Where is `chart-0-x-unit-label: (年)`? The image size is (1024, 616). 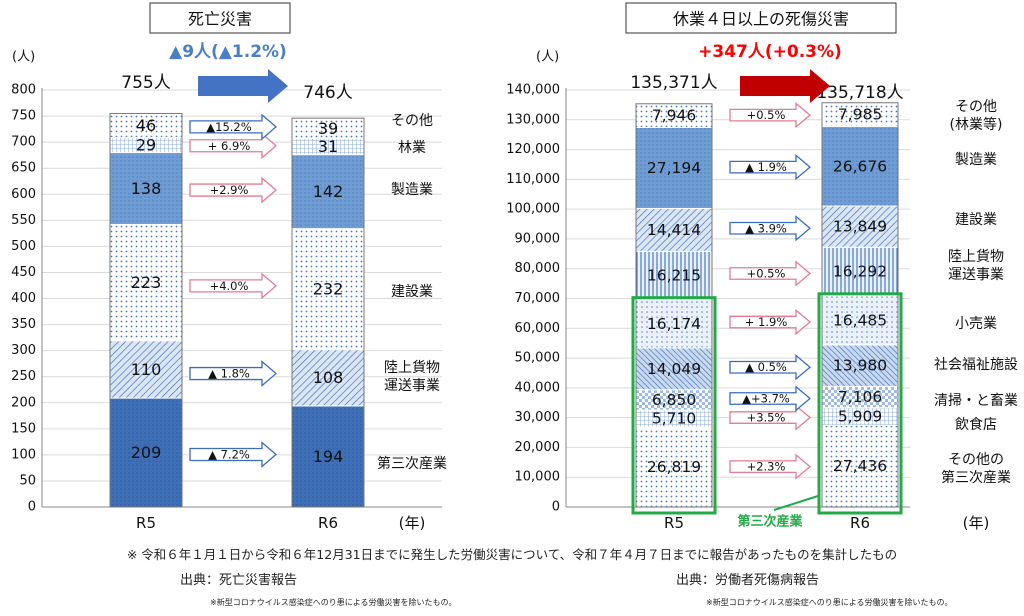
chart-0-x-unit-label: (年) is located at coordinates (412, 523).